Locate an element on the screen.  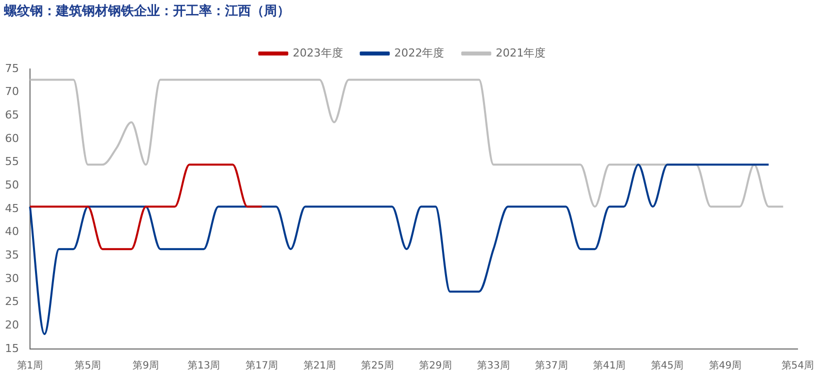
y-tick-label: 50 is located at coordinates (11, 185).